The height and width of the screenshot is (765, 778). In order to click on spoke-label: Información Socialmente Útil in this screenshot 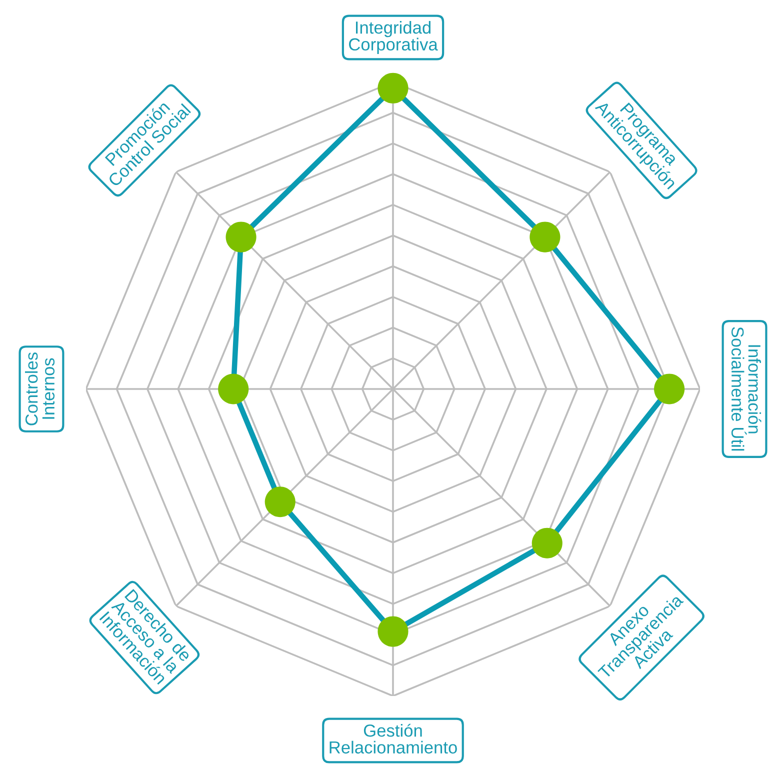, I will do `click(746, 389)`.